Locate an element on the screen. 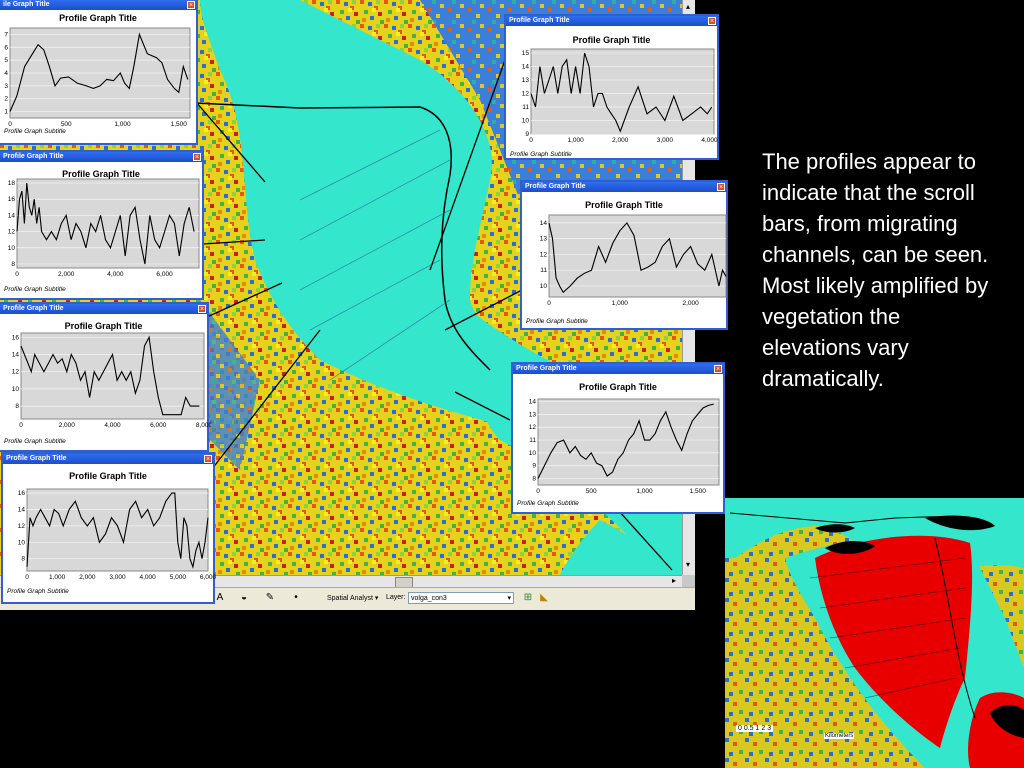  scale-bar-ticks: 0 0.5 1 2 3 is located at coordinates (755, 728).